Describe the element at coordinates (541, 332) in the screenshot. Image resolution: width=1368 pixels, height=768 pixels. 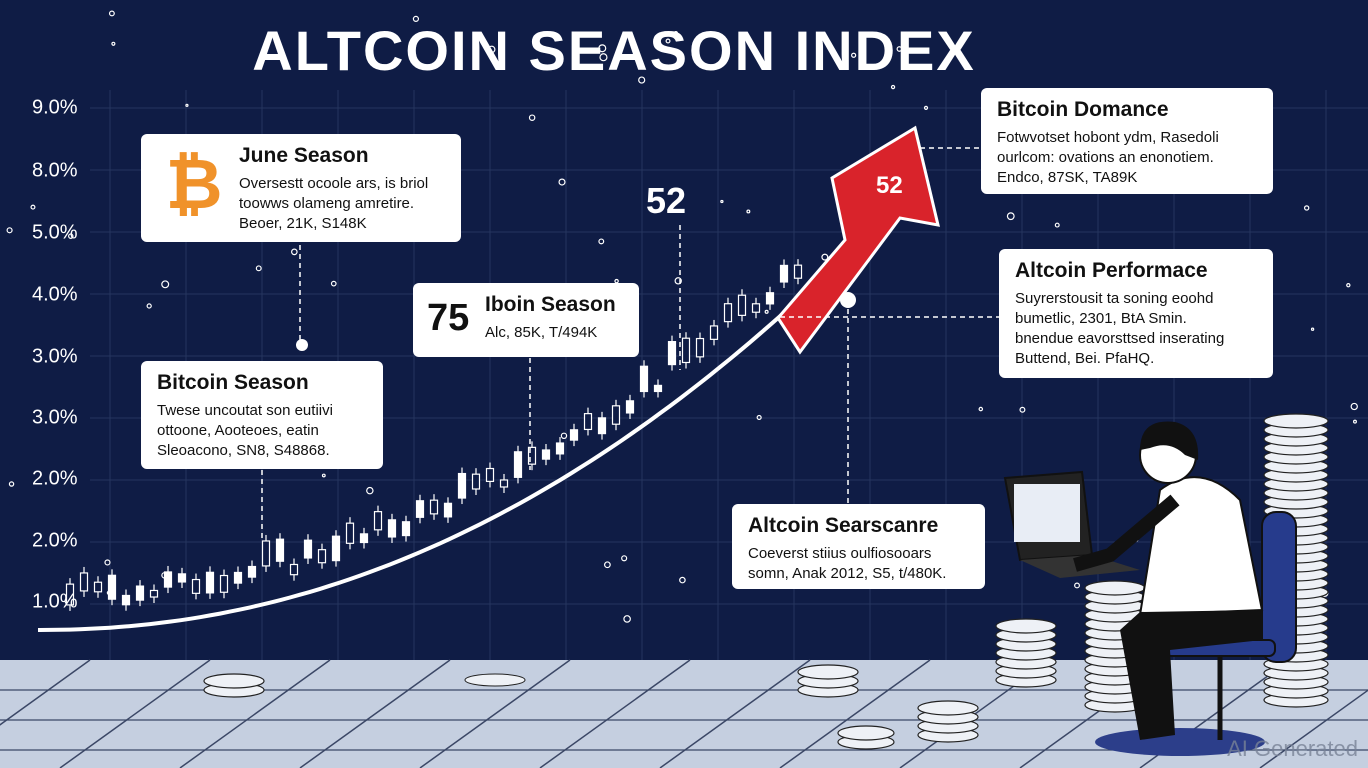
I see `callout-line: Alc, 85K, T/494K` at that location.